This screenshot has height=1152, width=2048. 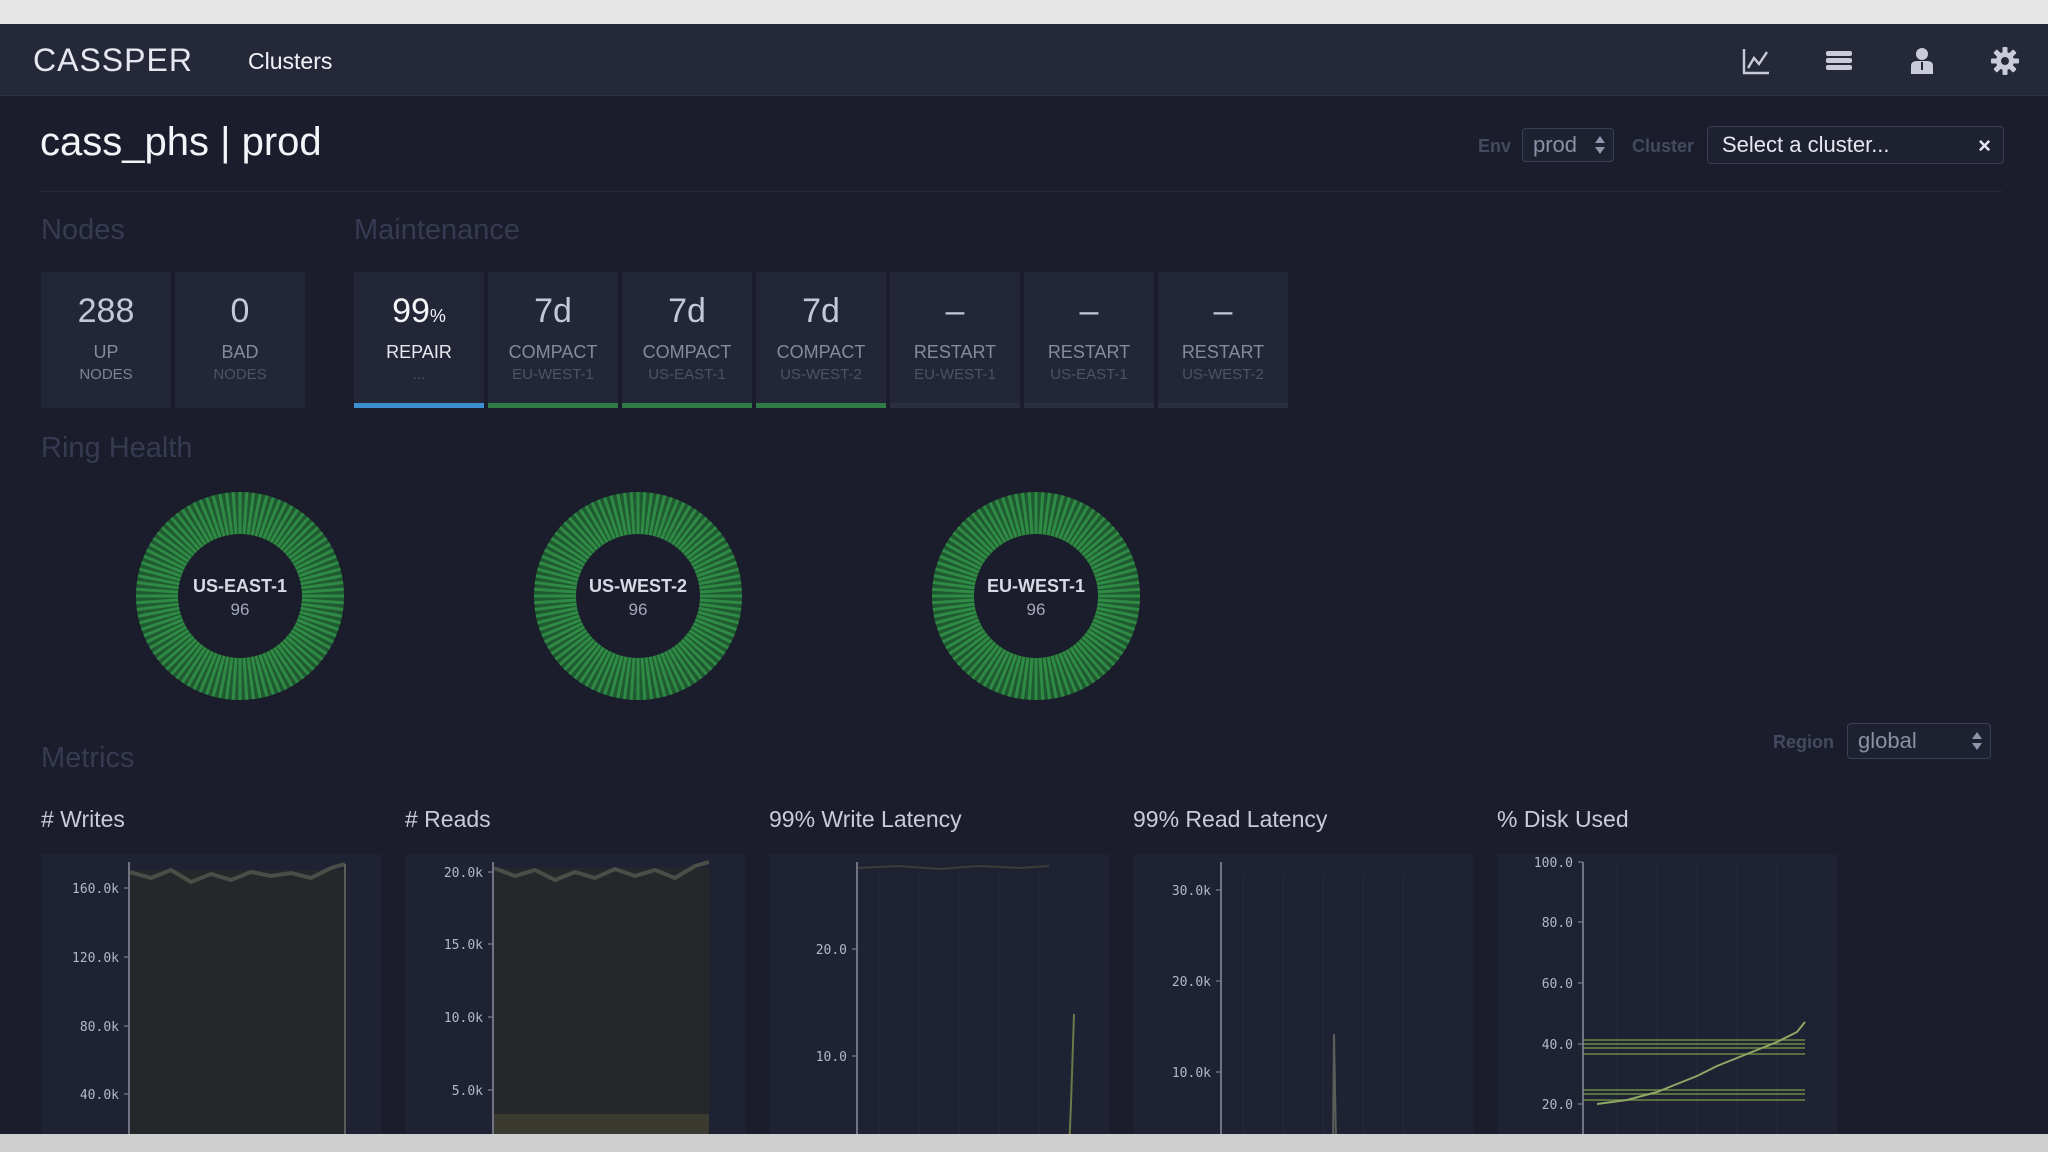 I want to click on read-latency-chart: 30.0k 20.0k 10.0k, so click(x=1303, y=994).